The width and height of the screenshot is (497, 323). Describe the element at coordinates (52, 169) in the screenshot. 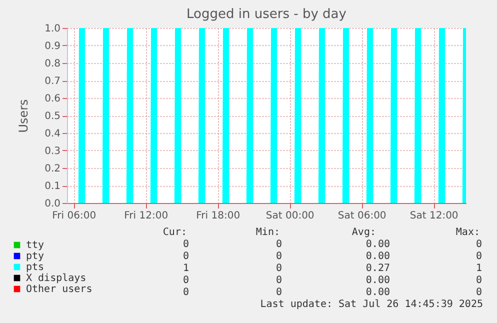

I see `y-tick-label: 0.2` at that location.